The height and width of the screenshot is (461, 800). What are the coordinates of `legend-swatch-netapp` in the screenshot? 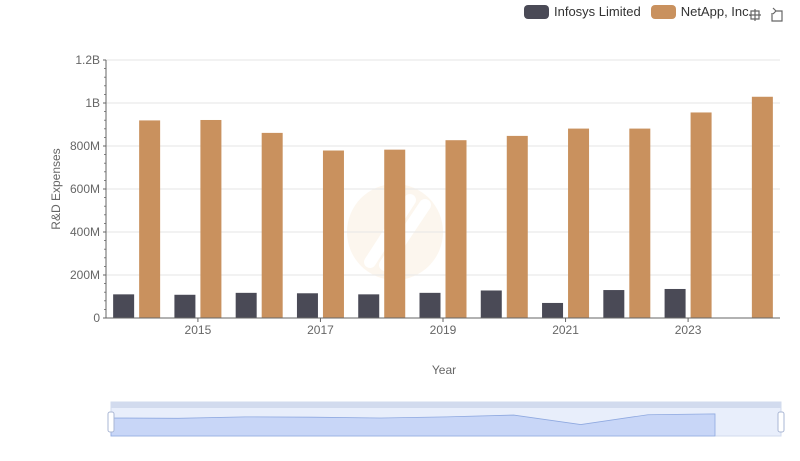 It's located at (663, 11).